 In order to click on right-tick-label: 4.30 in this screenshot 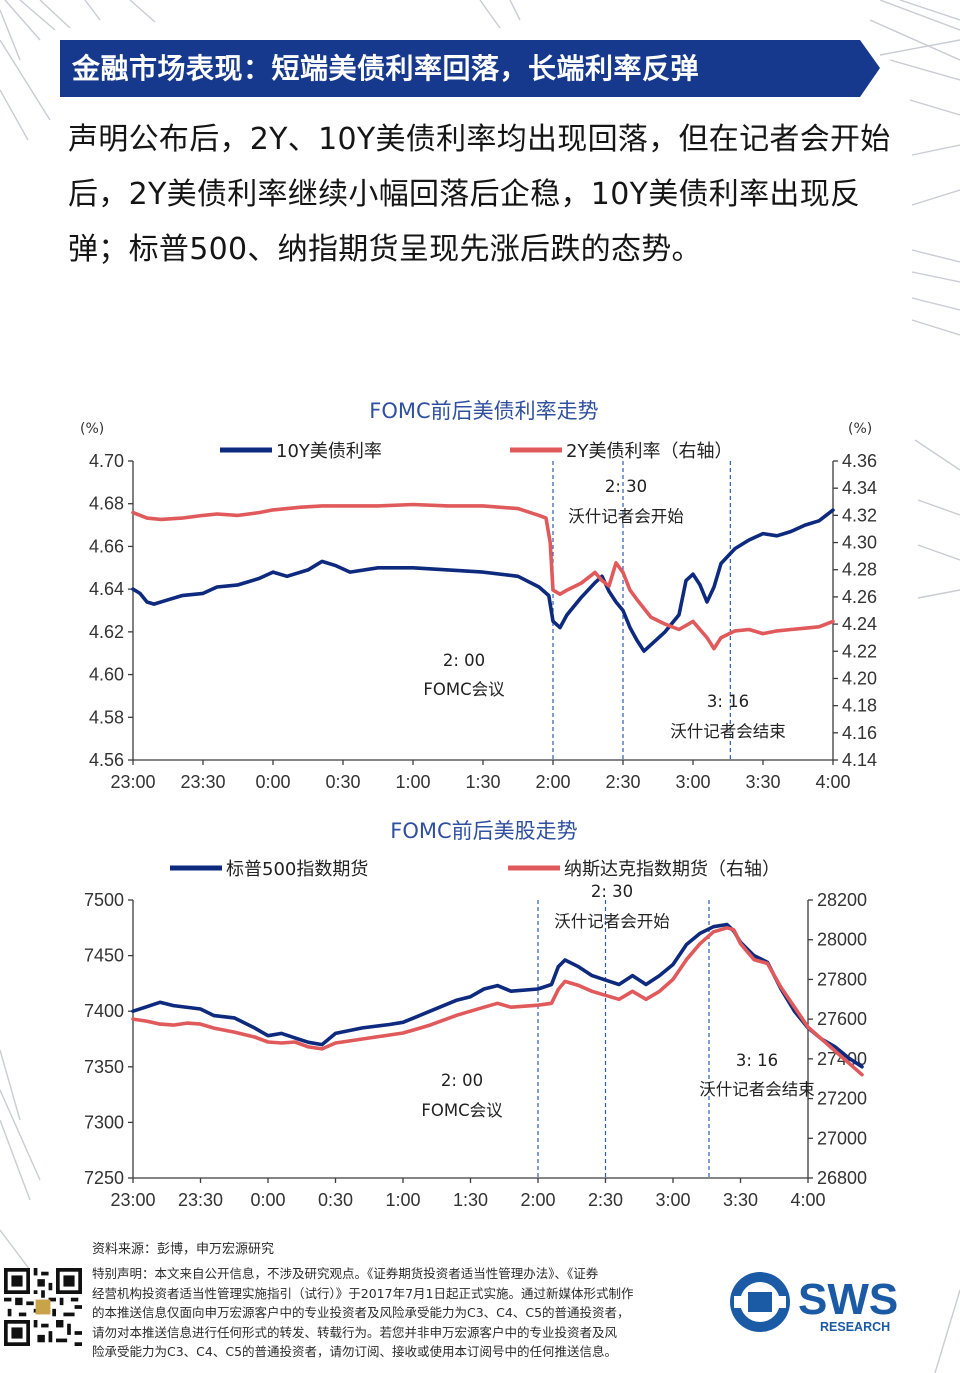, I will do `click(859, 543)`.